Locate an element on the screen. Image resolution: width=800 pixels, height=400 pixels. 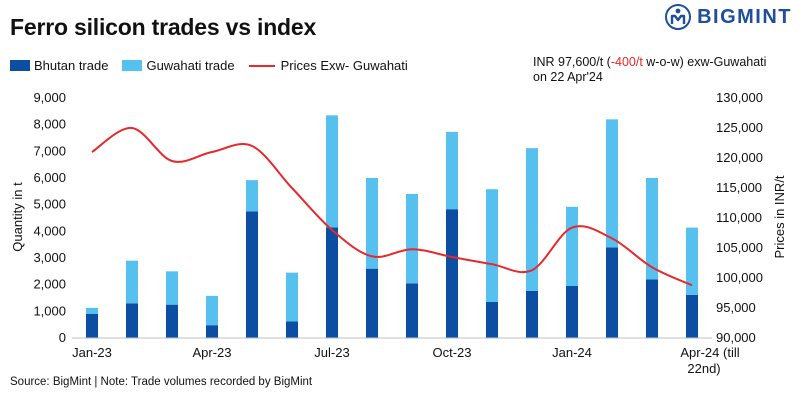
legend-label-bhutan: Bhutan trade is located at coordinates (71, 65).